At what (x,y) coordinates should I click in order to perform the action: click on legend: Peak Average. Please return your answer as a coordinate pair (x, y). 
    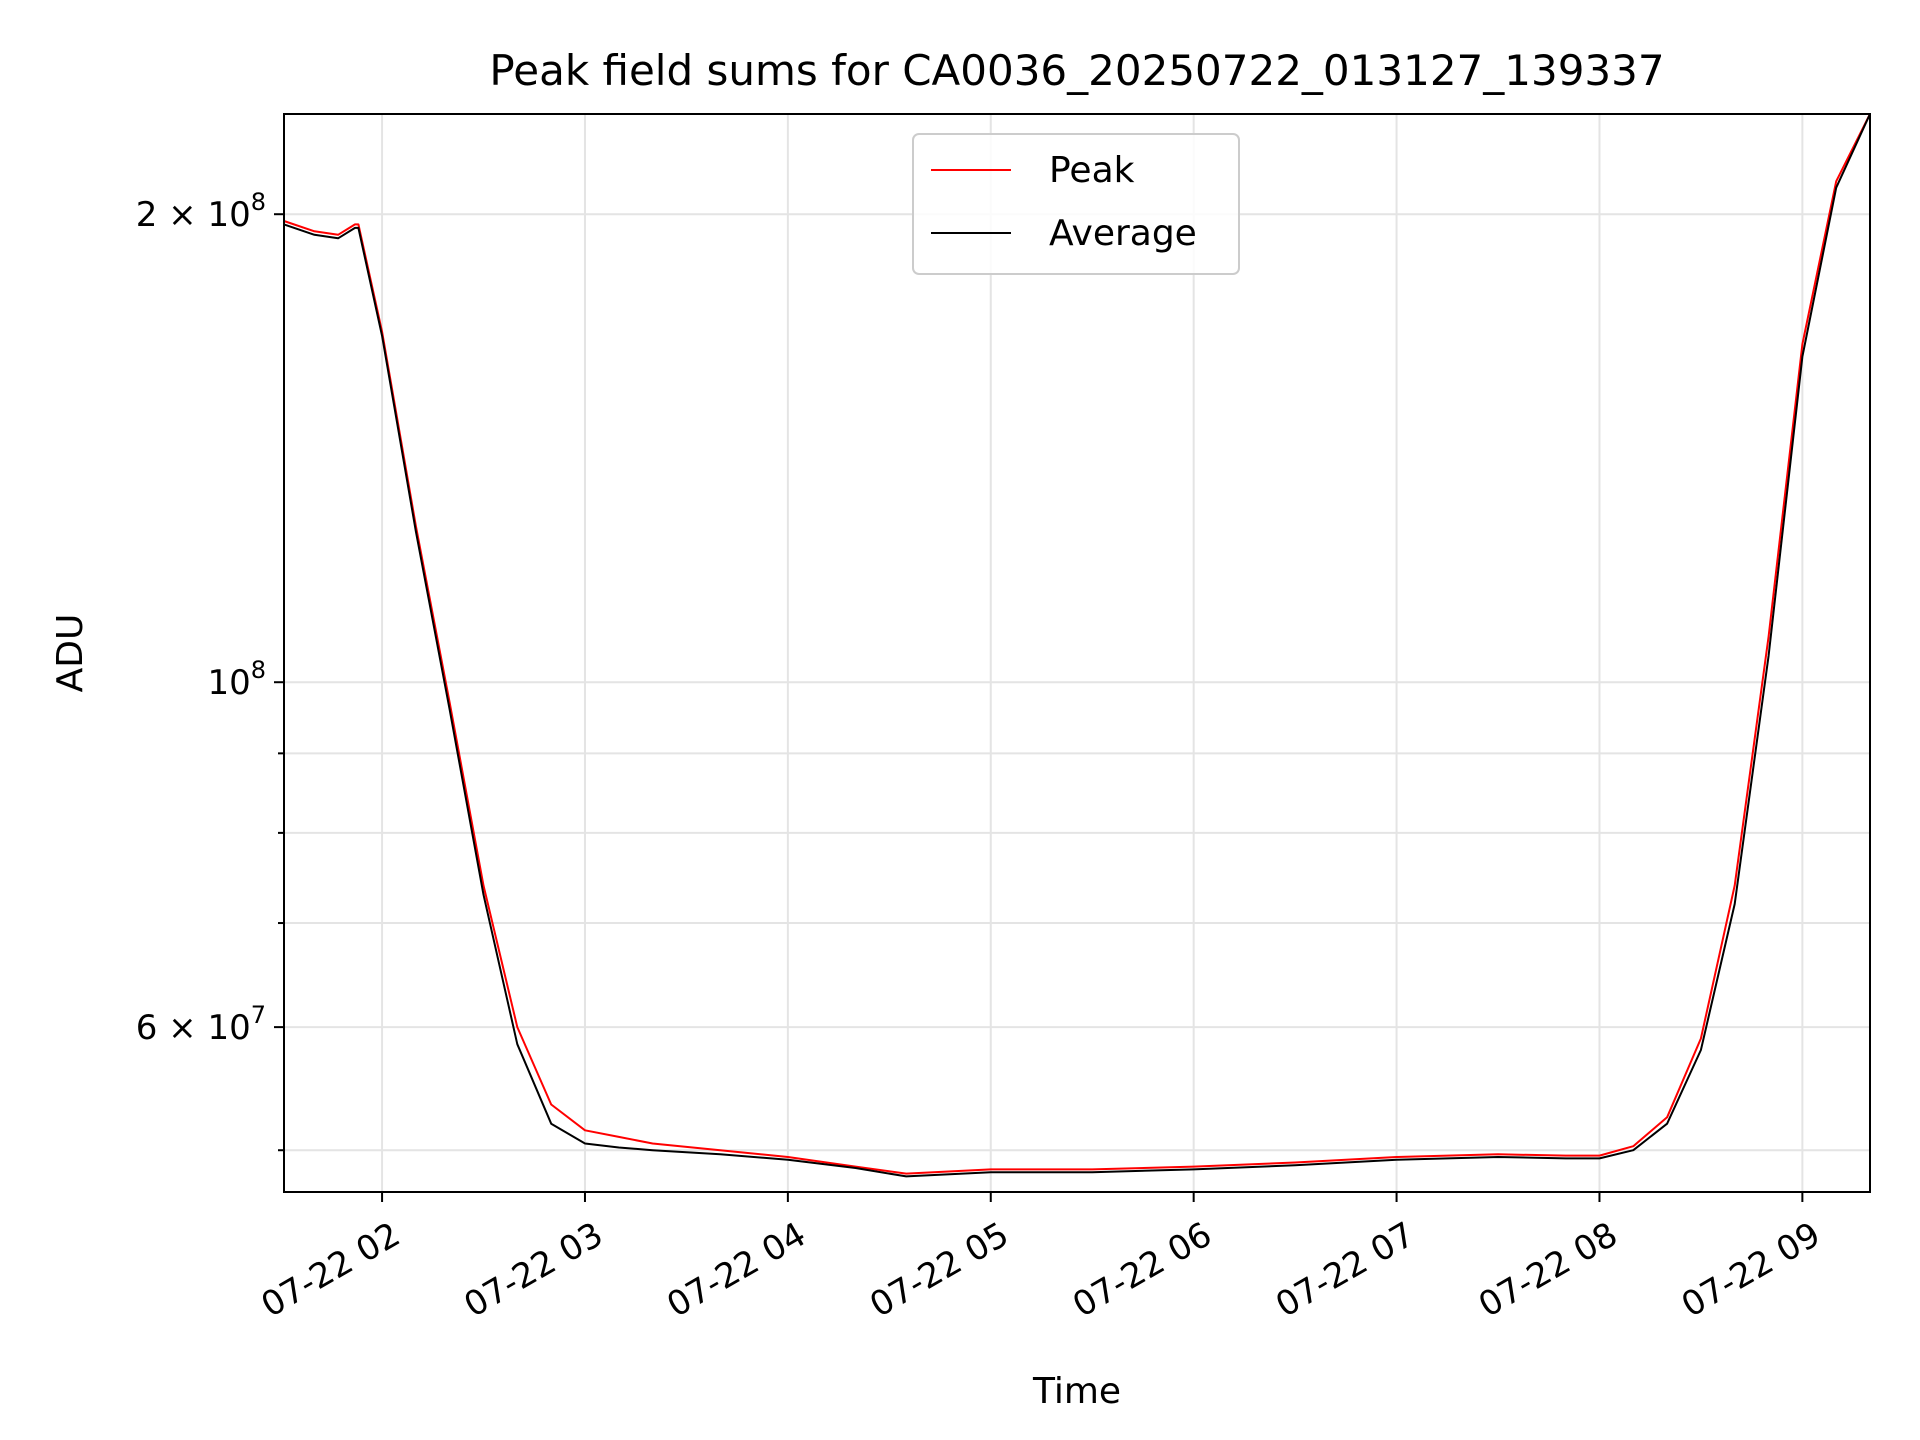
    Looking at the image, I should click on (1076, 204).